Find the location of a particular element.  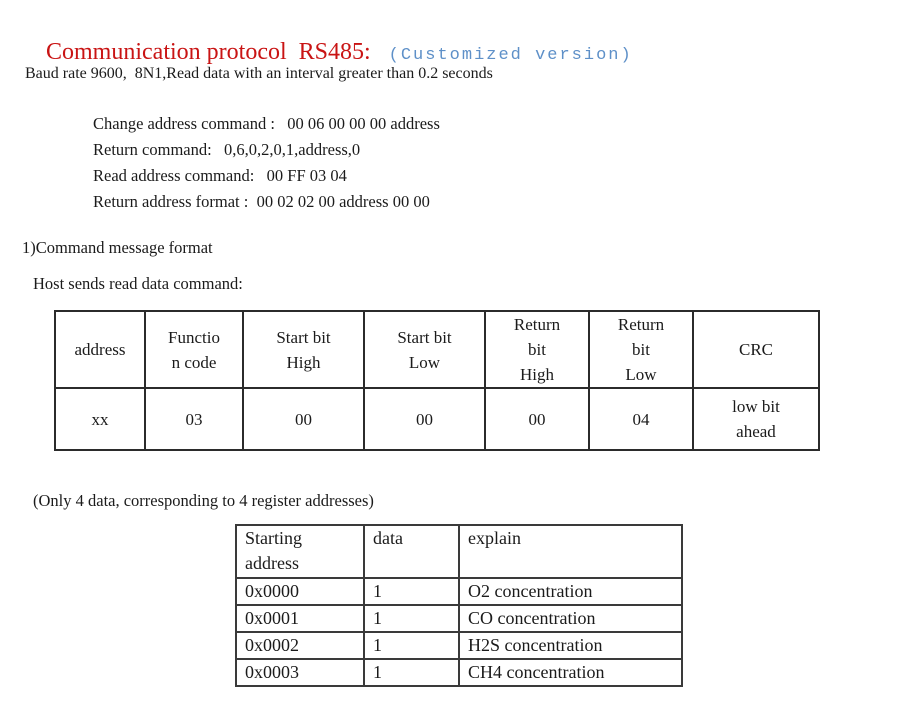

header-cell-start-bit-low: Start bit Low is located at coordinates (424, 349).